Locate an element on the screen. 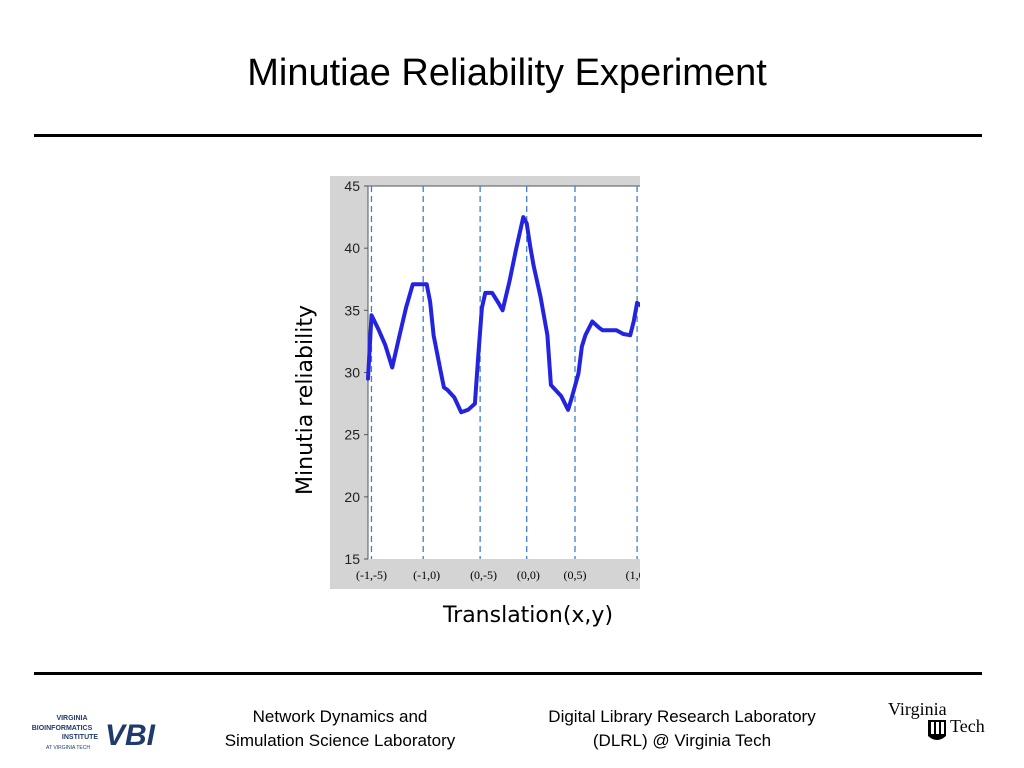 The height and width of the screenshot is (768, 1024). virginia-tech-logo: Virginia Tech is located at coordinates (936, 719).